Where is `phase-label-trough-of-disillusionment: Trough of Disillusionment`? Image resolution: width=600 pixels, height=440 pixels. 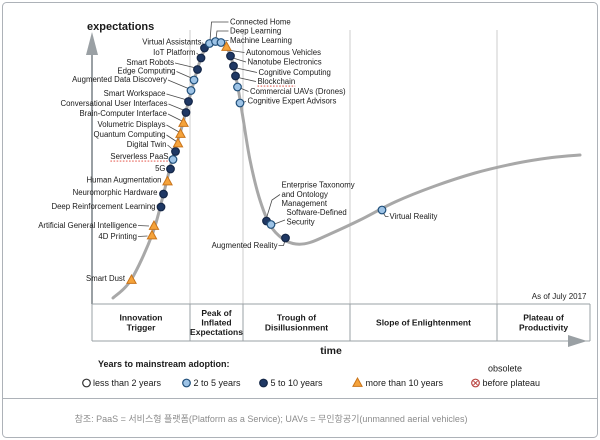
phase-label-trough-of-disillusionment: Trough of Disillusionment is located at coordinates (296, 323).